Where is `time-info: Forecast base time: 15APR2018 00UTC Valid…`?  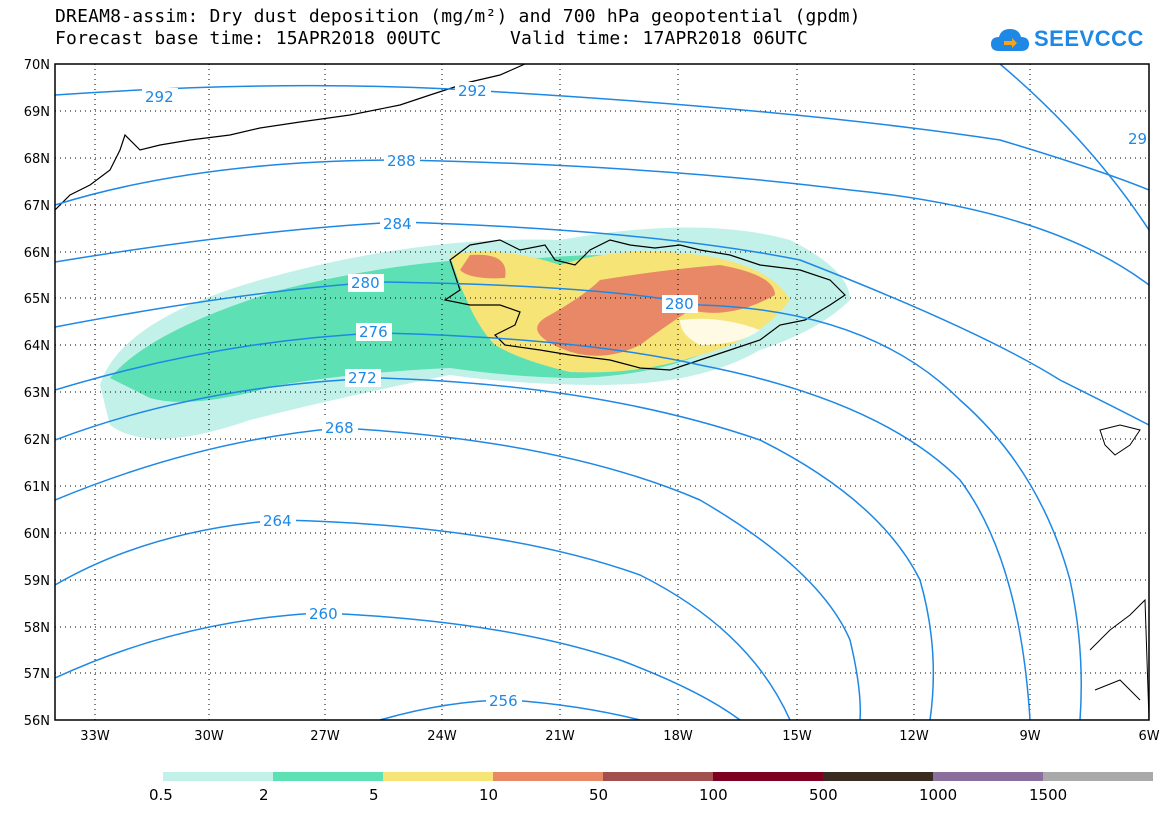 time-info: Forecast base time: 15APR2018 00UTC Valid… is located at coordinates (431, 38).